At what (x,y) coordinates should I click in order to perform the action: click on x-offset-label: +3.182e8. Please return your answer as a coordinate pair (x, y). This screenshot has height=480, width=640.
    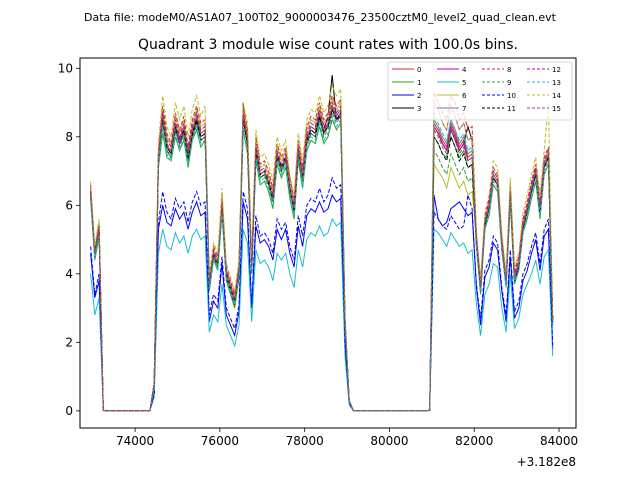
    Looking at the image, I should click on (546, 462).